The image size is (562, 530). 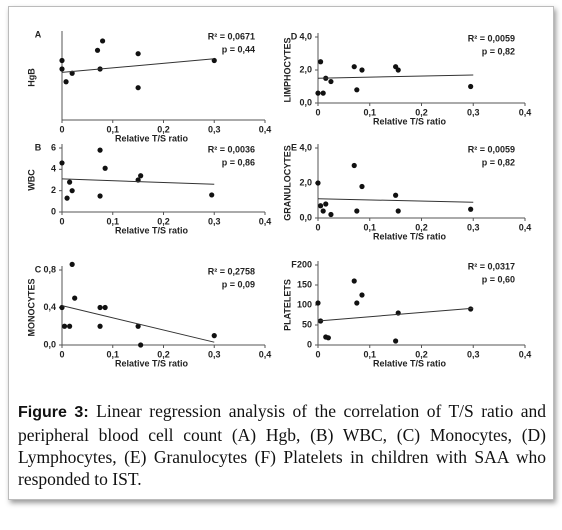 What do you see at coordinates (287, 183) in the screenshot?
I see `y-axis-label: GRANULOCYTES` at bounding box center [287, 183].